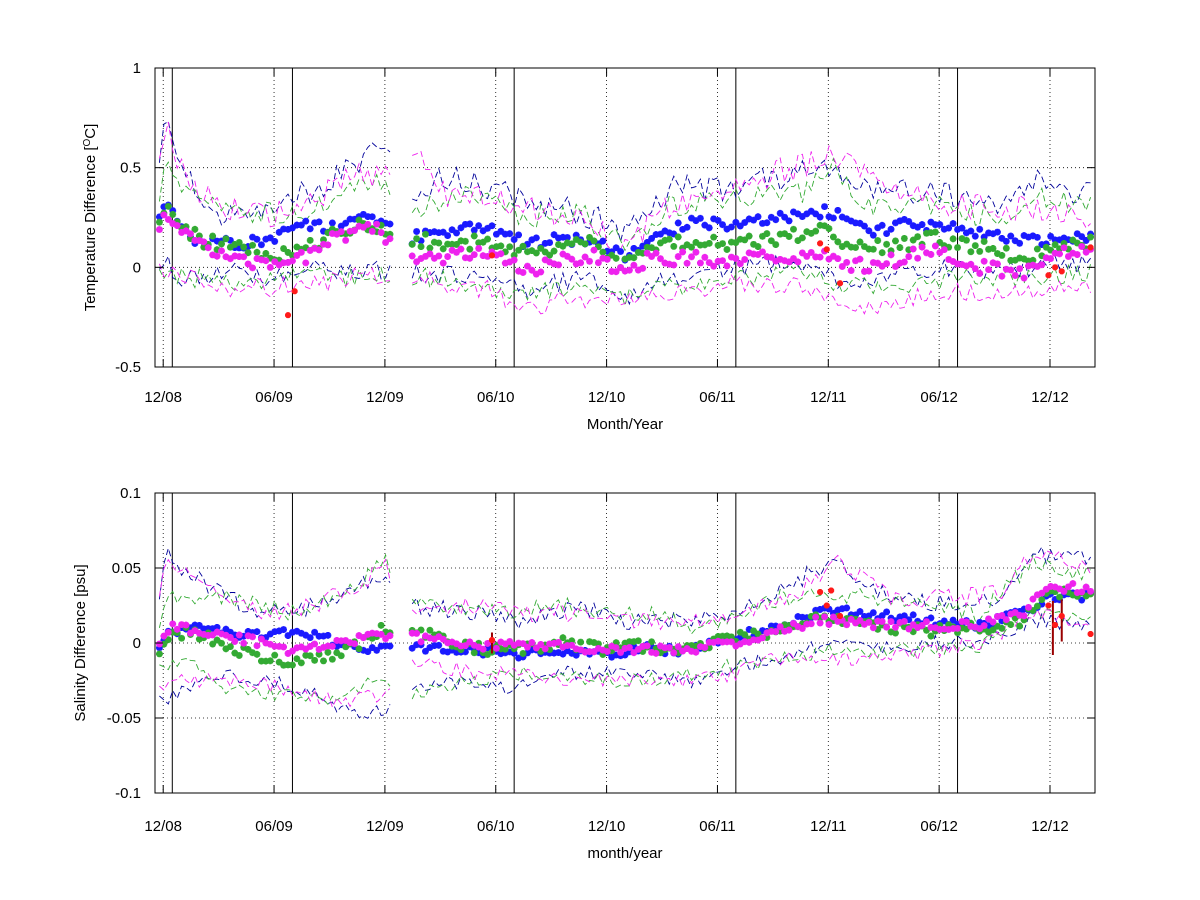 Image resolution: width=1200 pixels, height=900 pixels. I want to click on temperature-green-lower-line, so click(625, 285).